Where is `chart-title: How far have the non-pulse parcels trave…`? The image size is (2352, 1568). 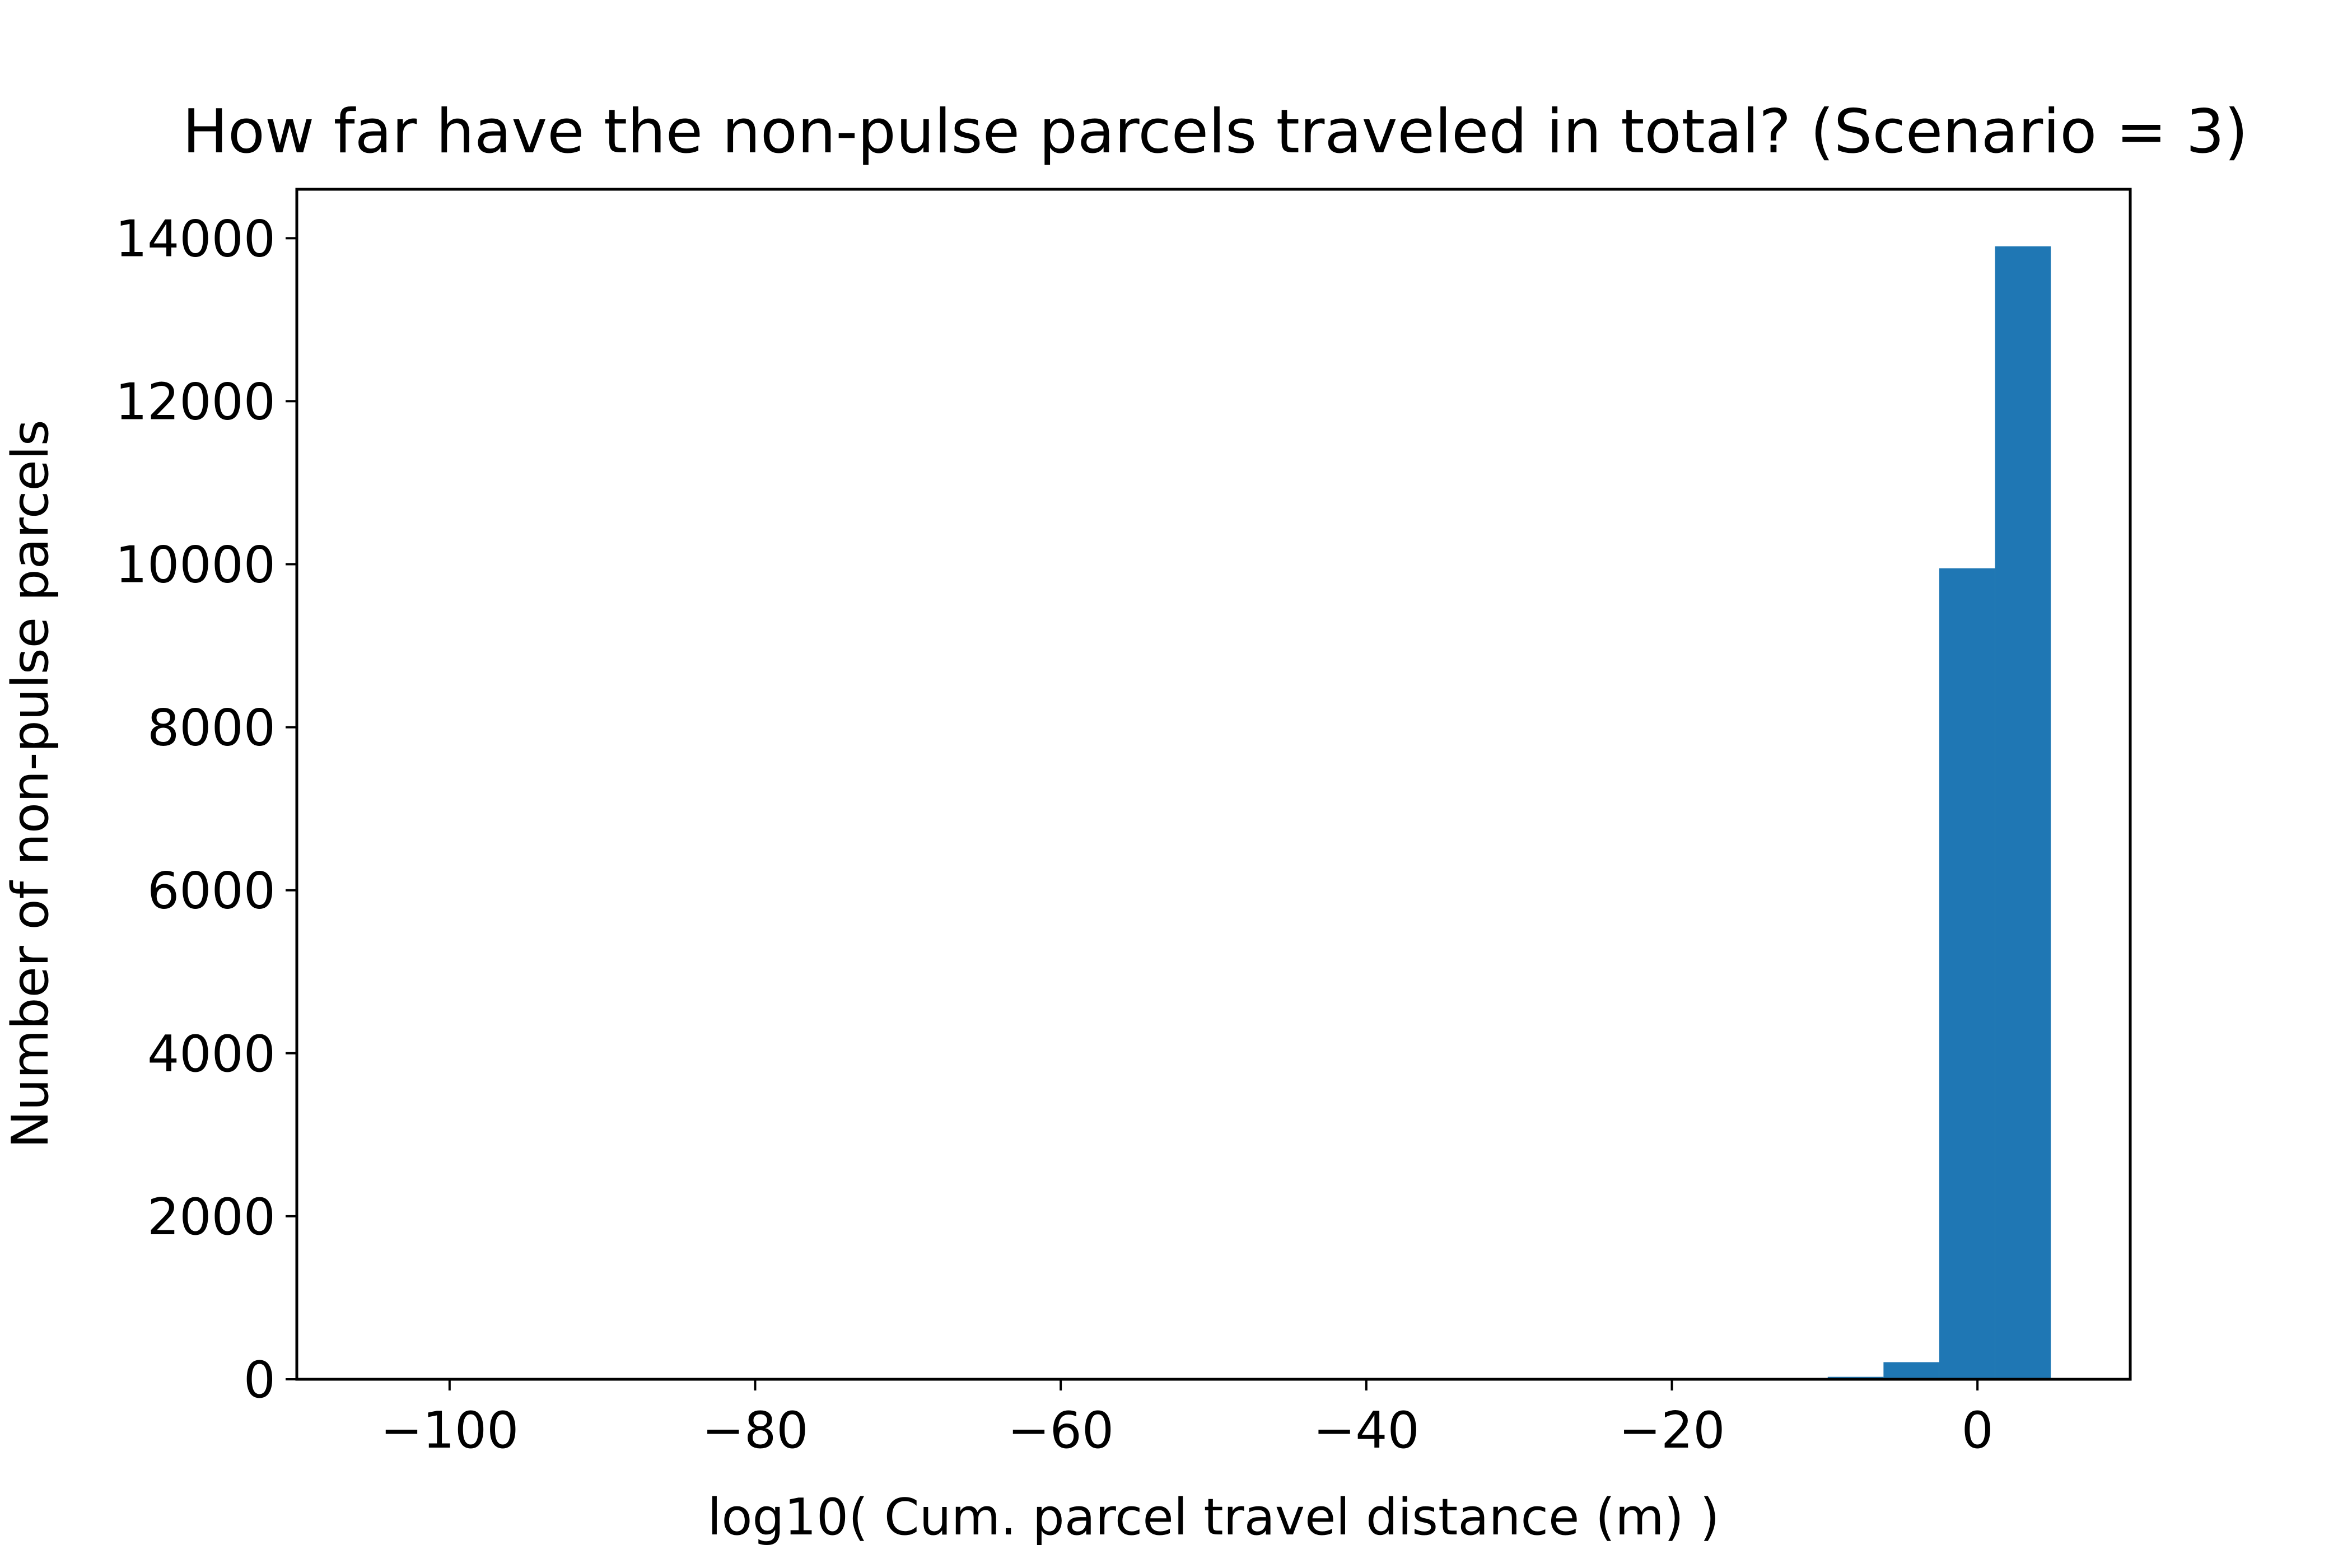 chart-title: How far have the non-pulse parcels trave… is located at coordinates (1215, 132).